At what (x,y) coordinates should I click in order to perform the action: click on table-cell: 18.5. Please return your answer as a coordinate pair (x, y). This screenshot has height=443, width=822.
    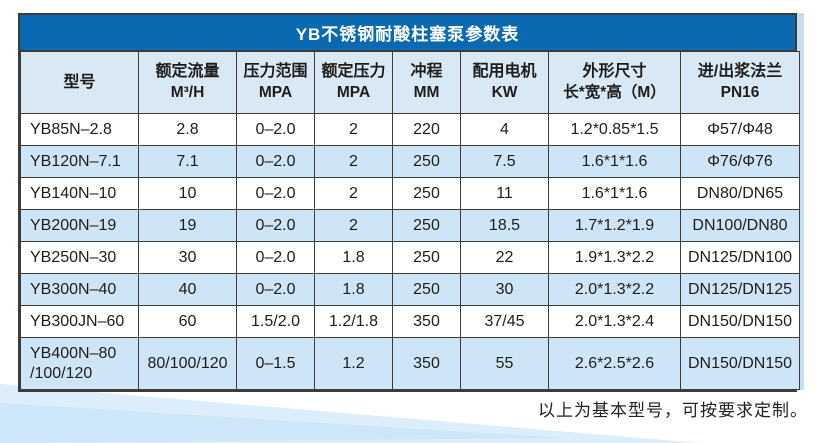
    Looking at the image, I should click on (504, 225).